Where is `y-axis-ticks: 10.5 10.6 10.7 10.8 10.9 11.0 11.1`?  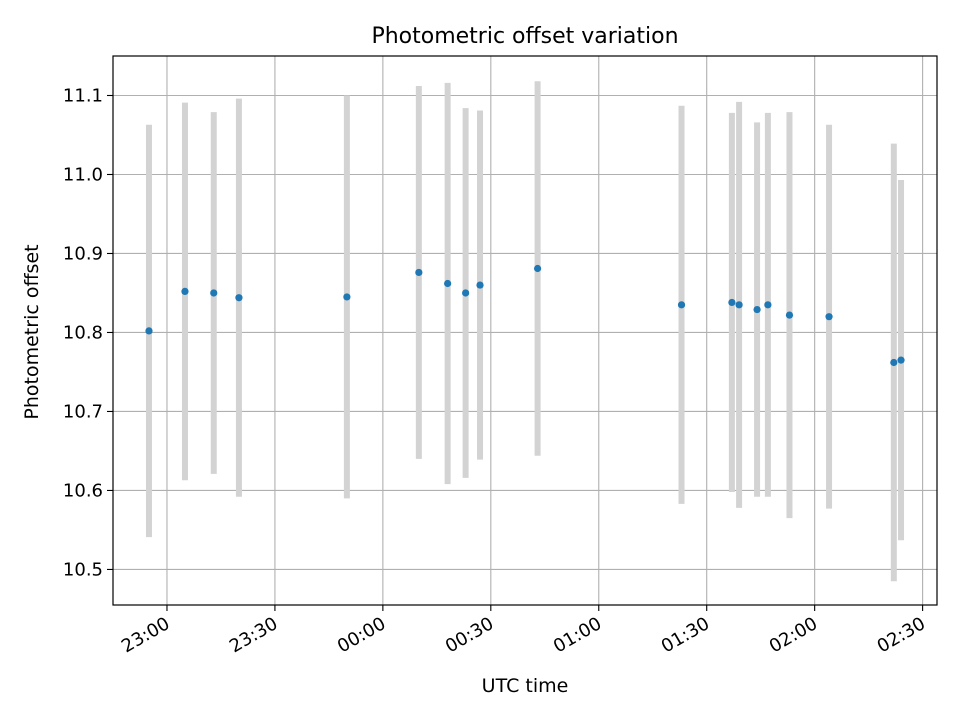 y-axis-ticks: 10.5 10.6 10.7 10.8 10.9 11.0 11.1 is located at coordinates (88, 332).